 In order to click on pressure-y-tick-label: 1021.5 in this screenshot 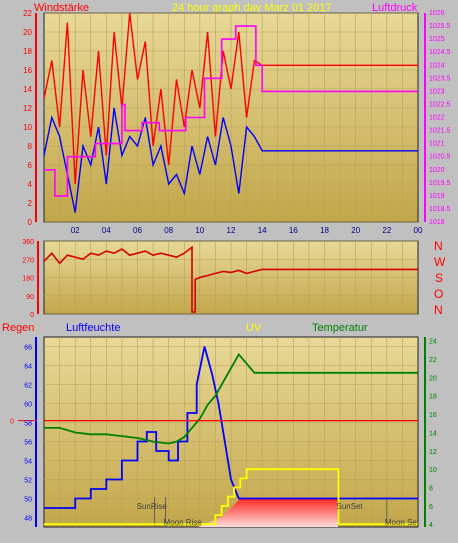, I will do `click(440, 131)`.